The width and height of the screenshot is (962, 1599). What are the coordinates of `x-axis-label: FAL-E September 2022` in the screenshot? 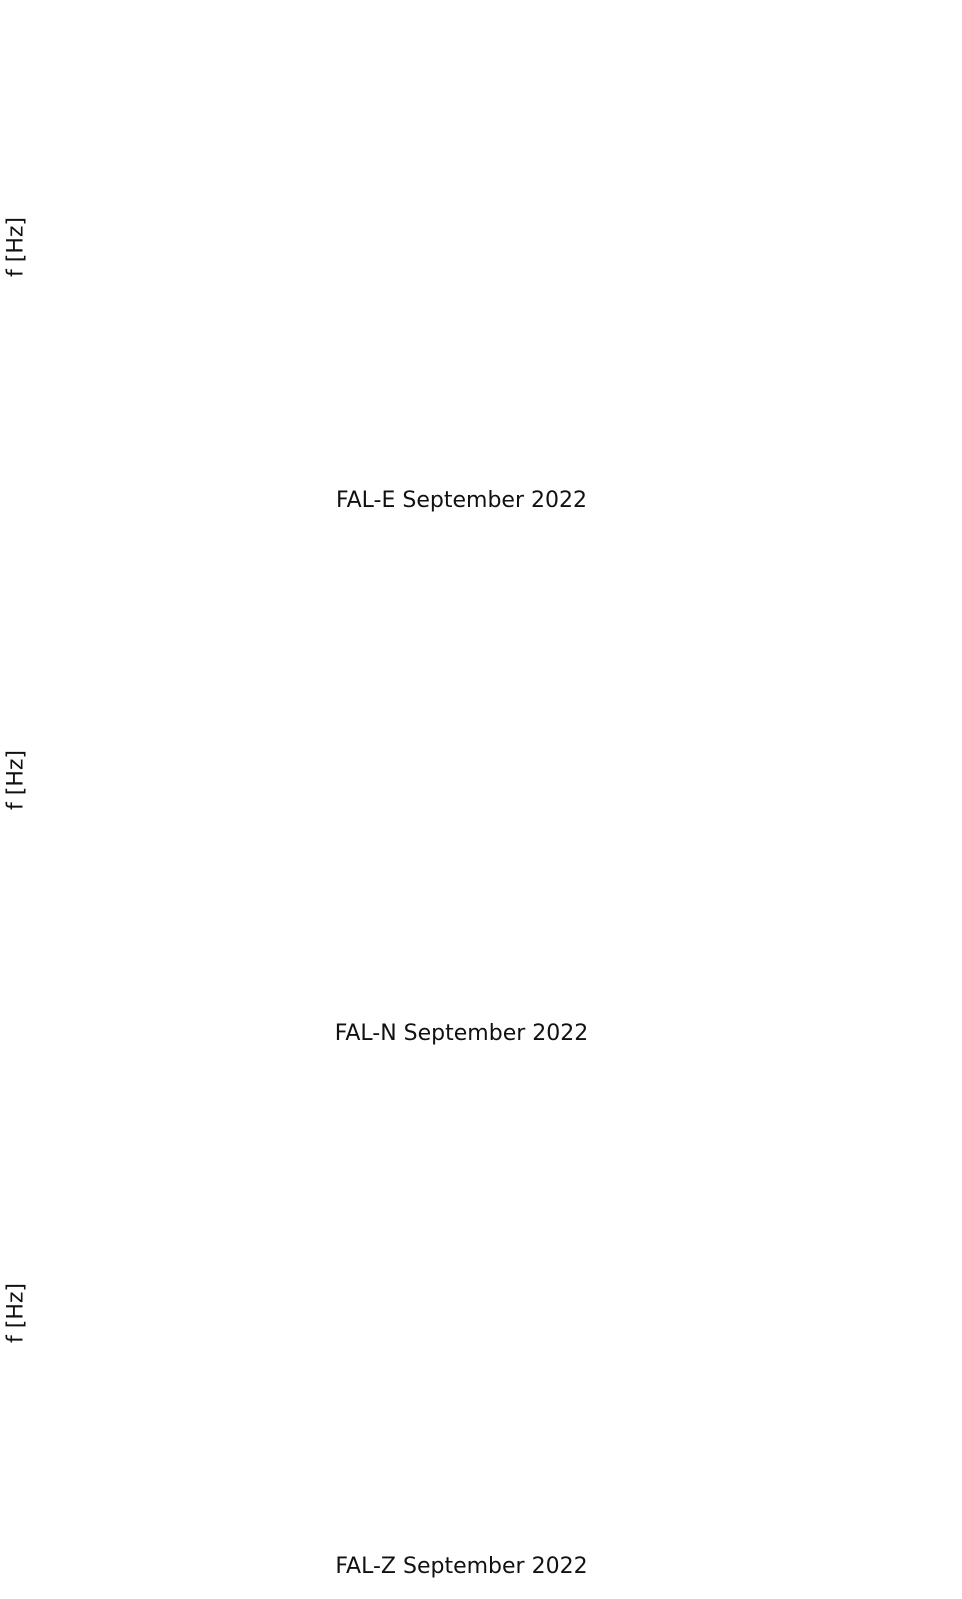 It's located at (461, 500).